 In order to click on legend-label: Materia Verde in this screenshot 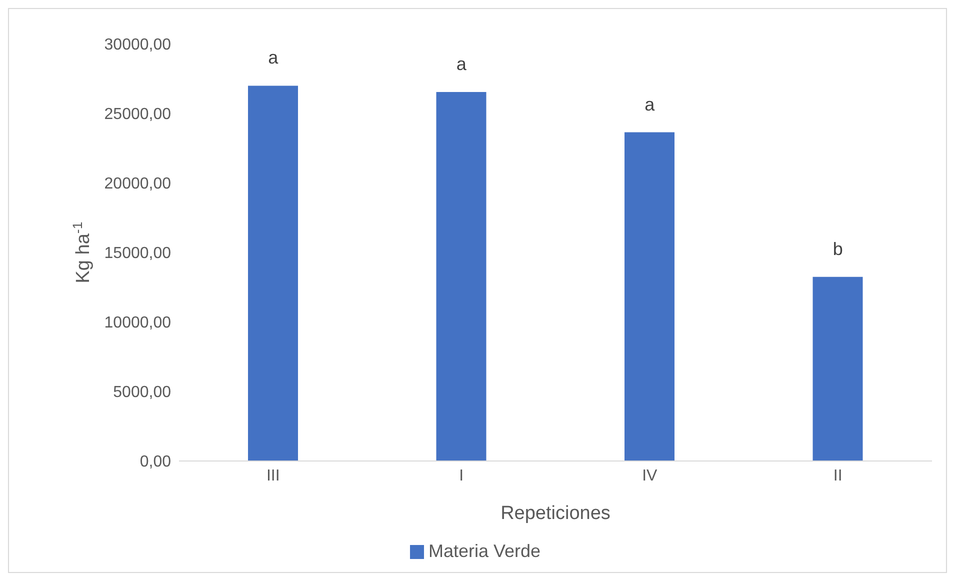, I will do `click(484, 551)`.